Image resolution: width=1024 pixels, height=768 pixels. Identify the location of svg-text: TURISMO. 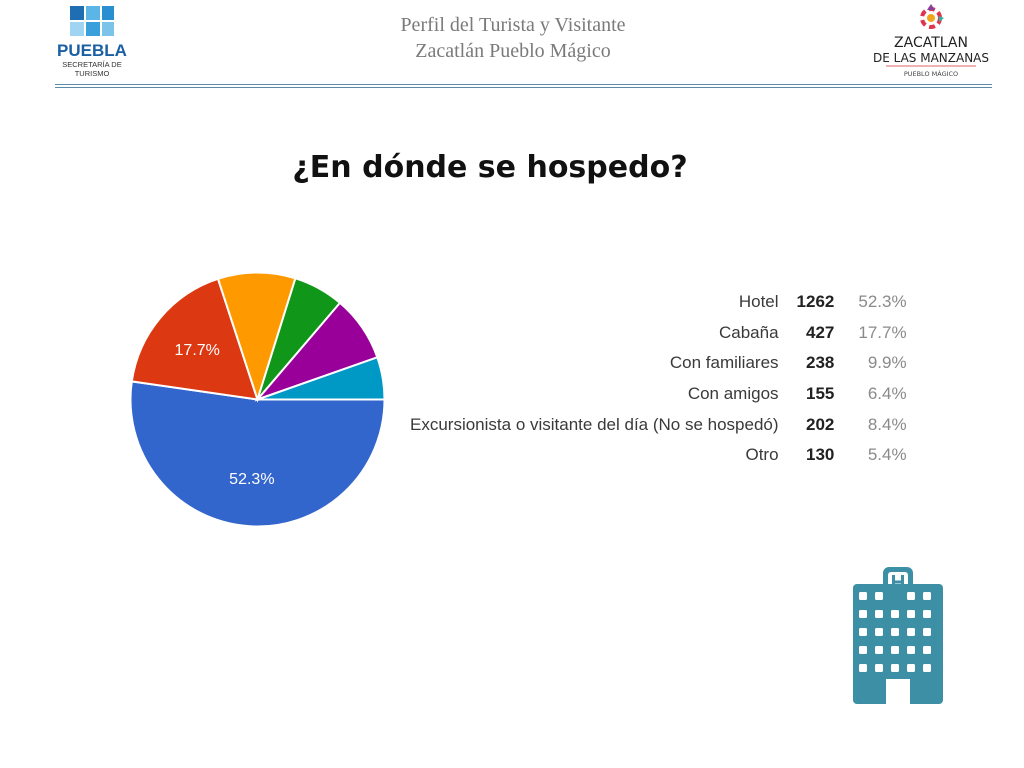
(92, 73).